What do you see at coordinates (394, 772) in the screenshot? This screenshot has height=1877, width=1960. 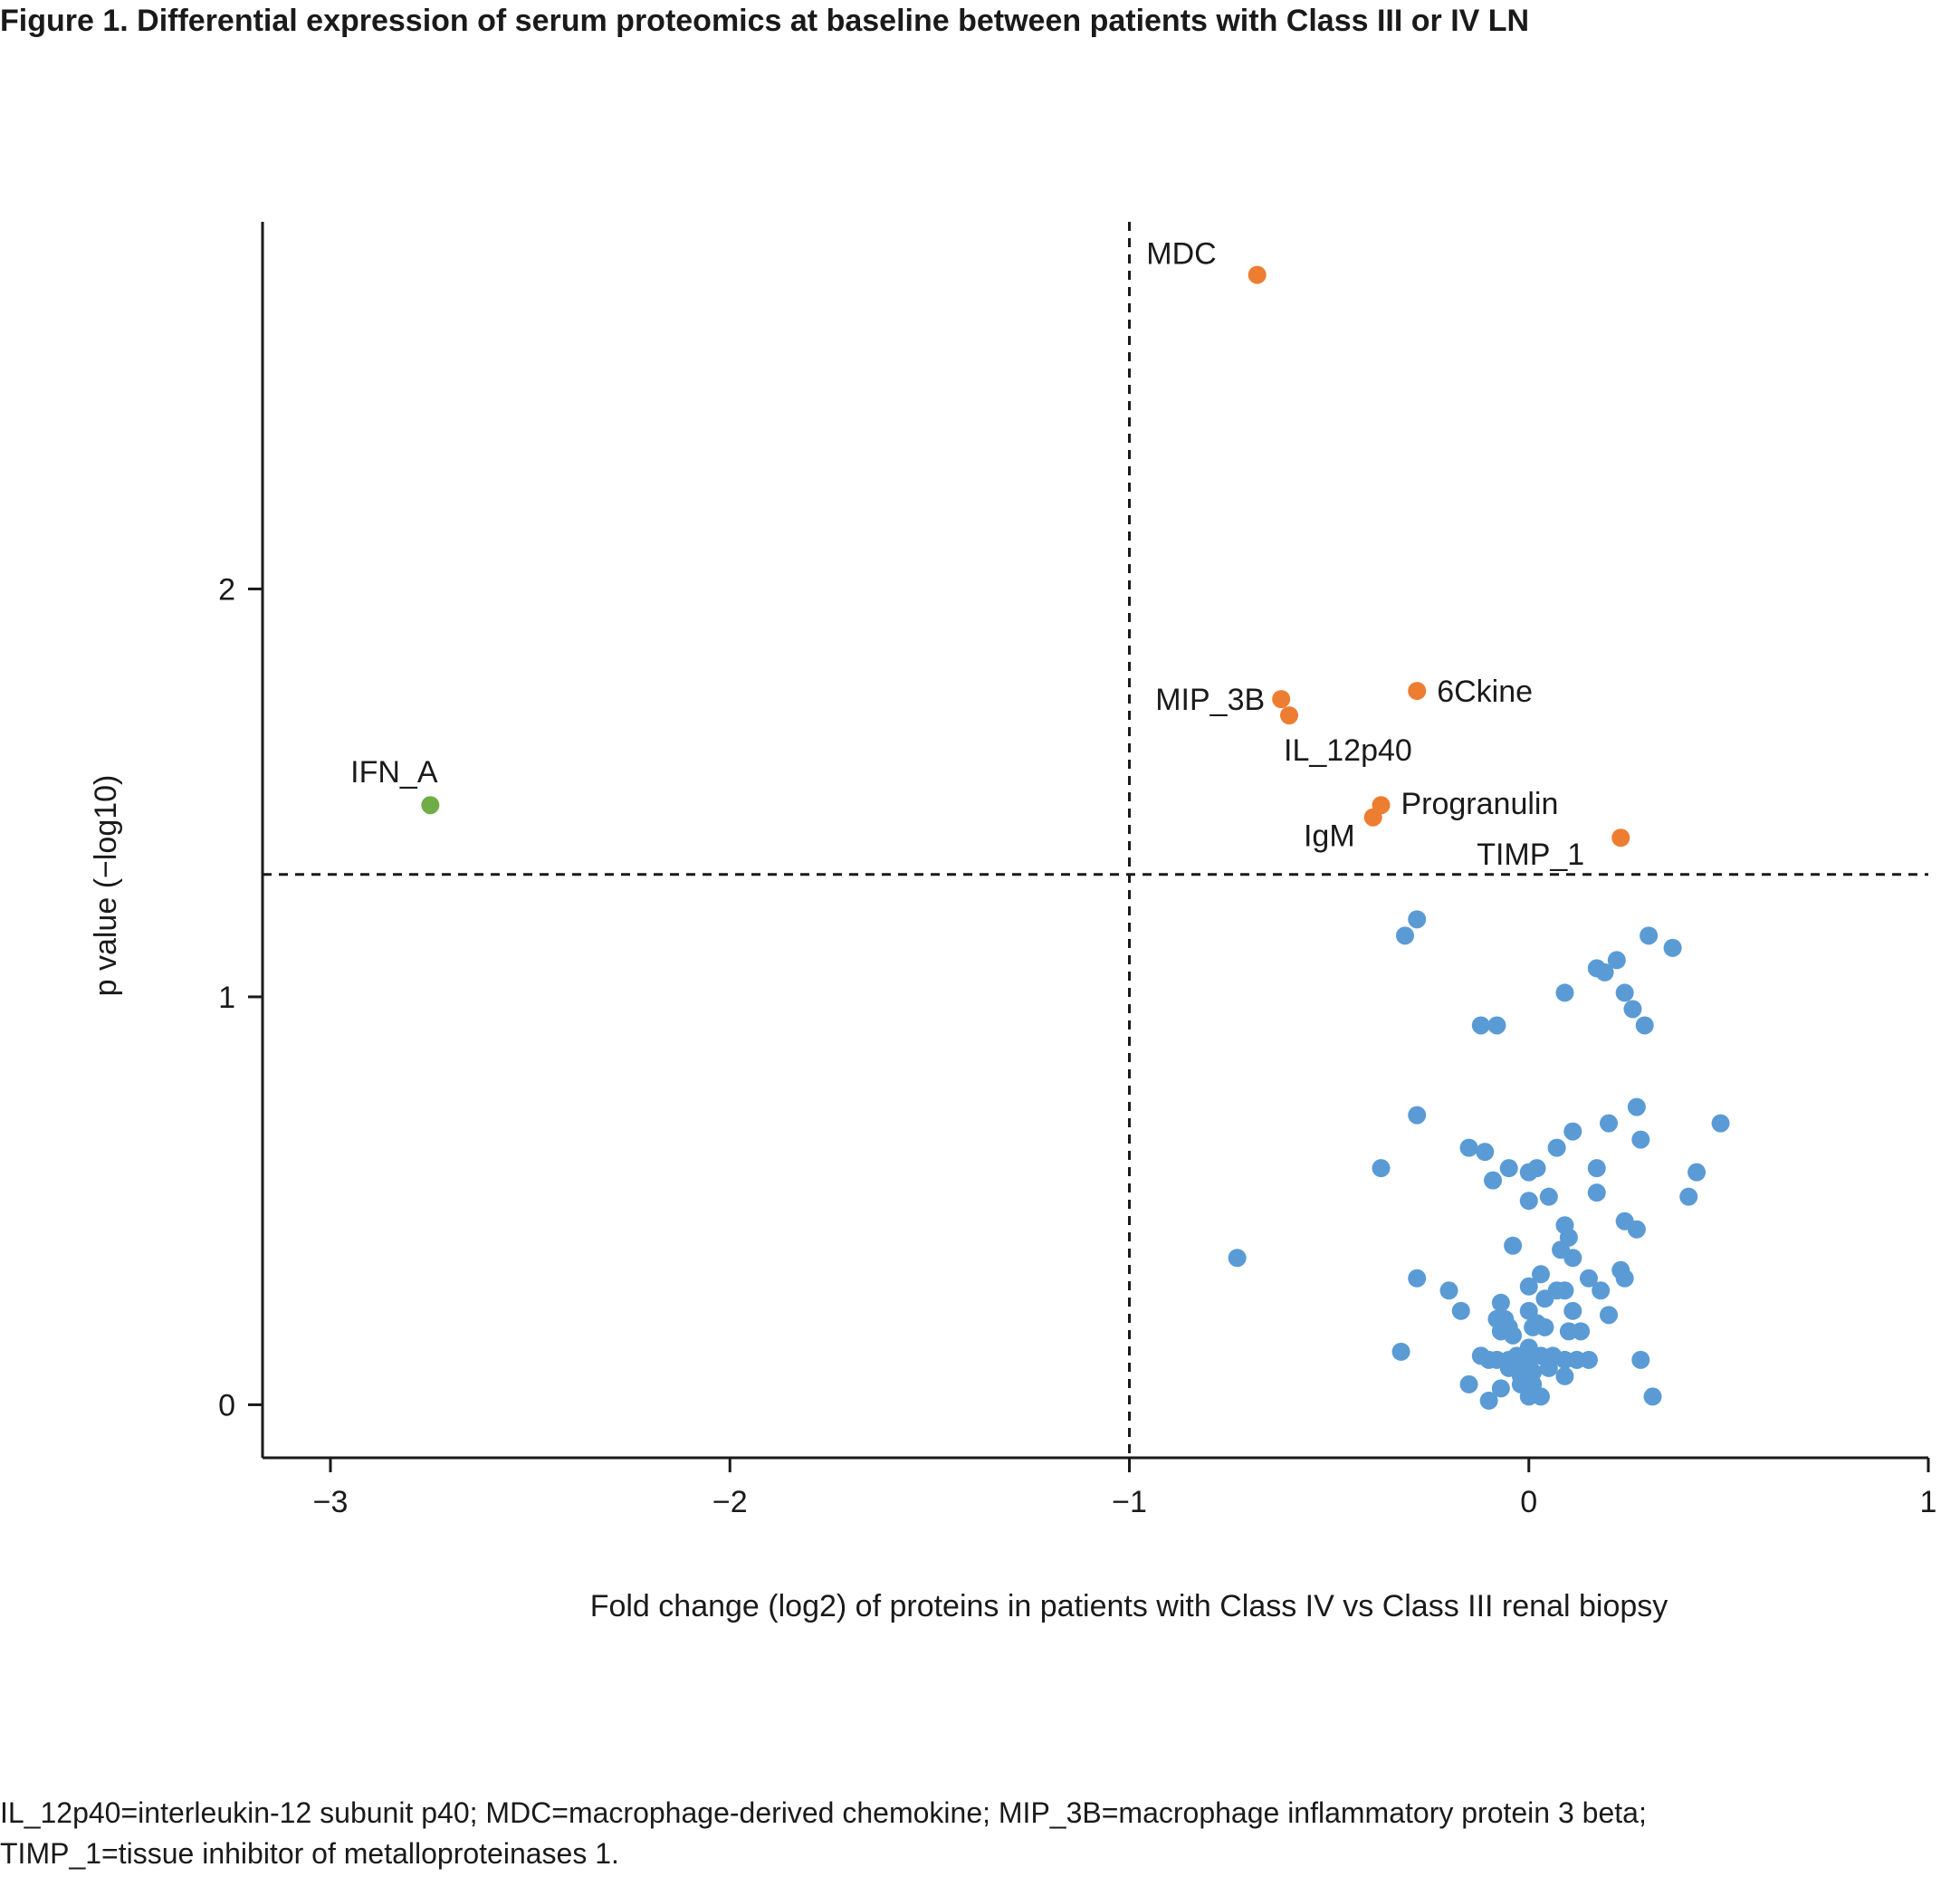 I see `point-label: IFN_A` at bounding box center [394, 772].